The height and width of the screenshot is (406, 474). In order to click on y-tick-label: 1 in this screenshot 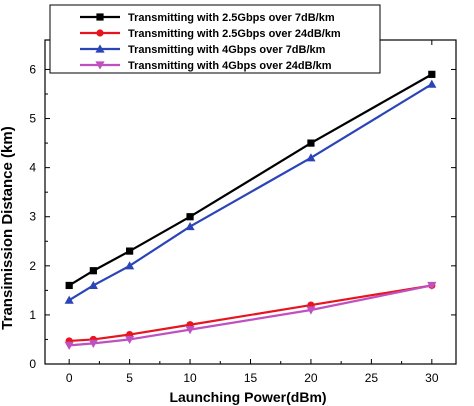, I will do `click(32, 315)`.